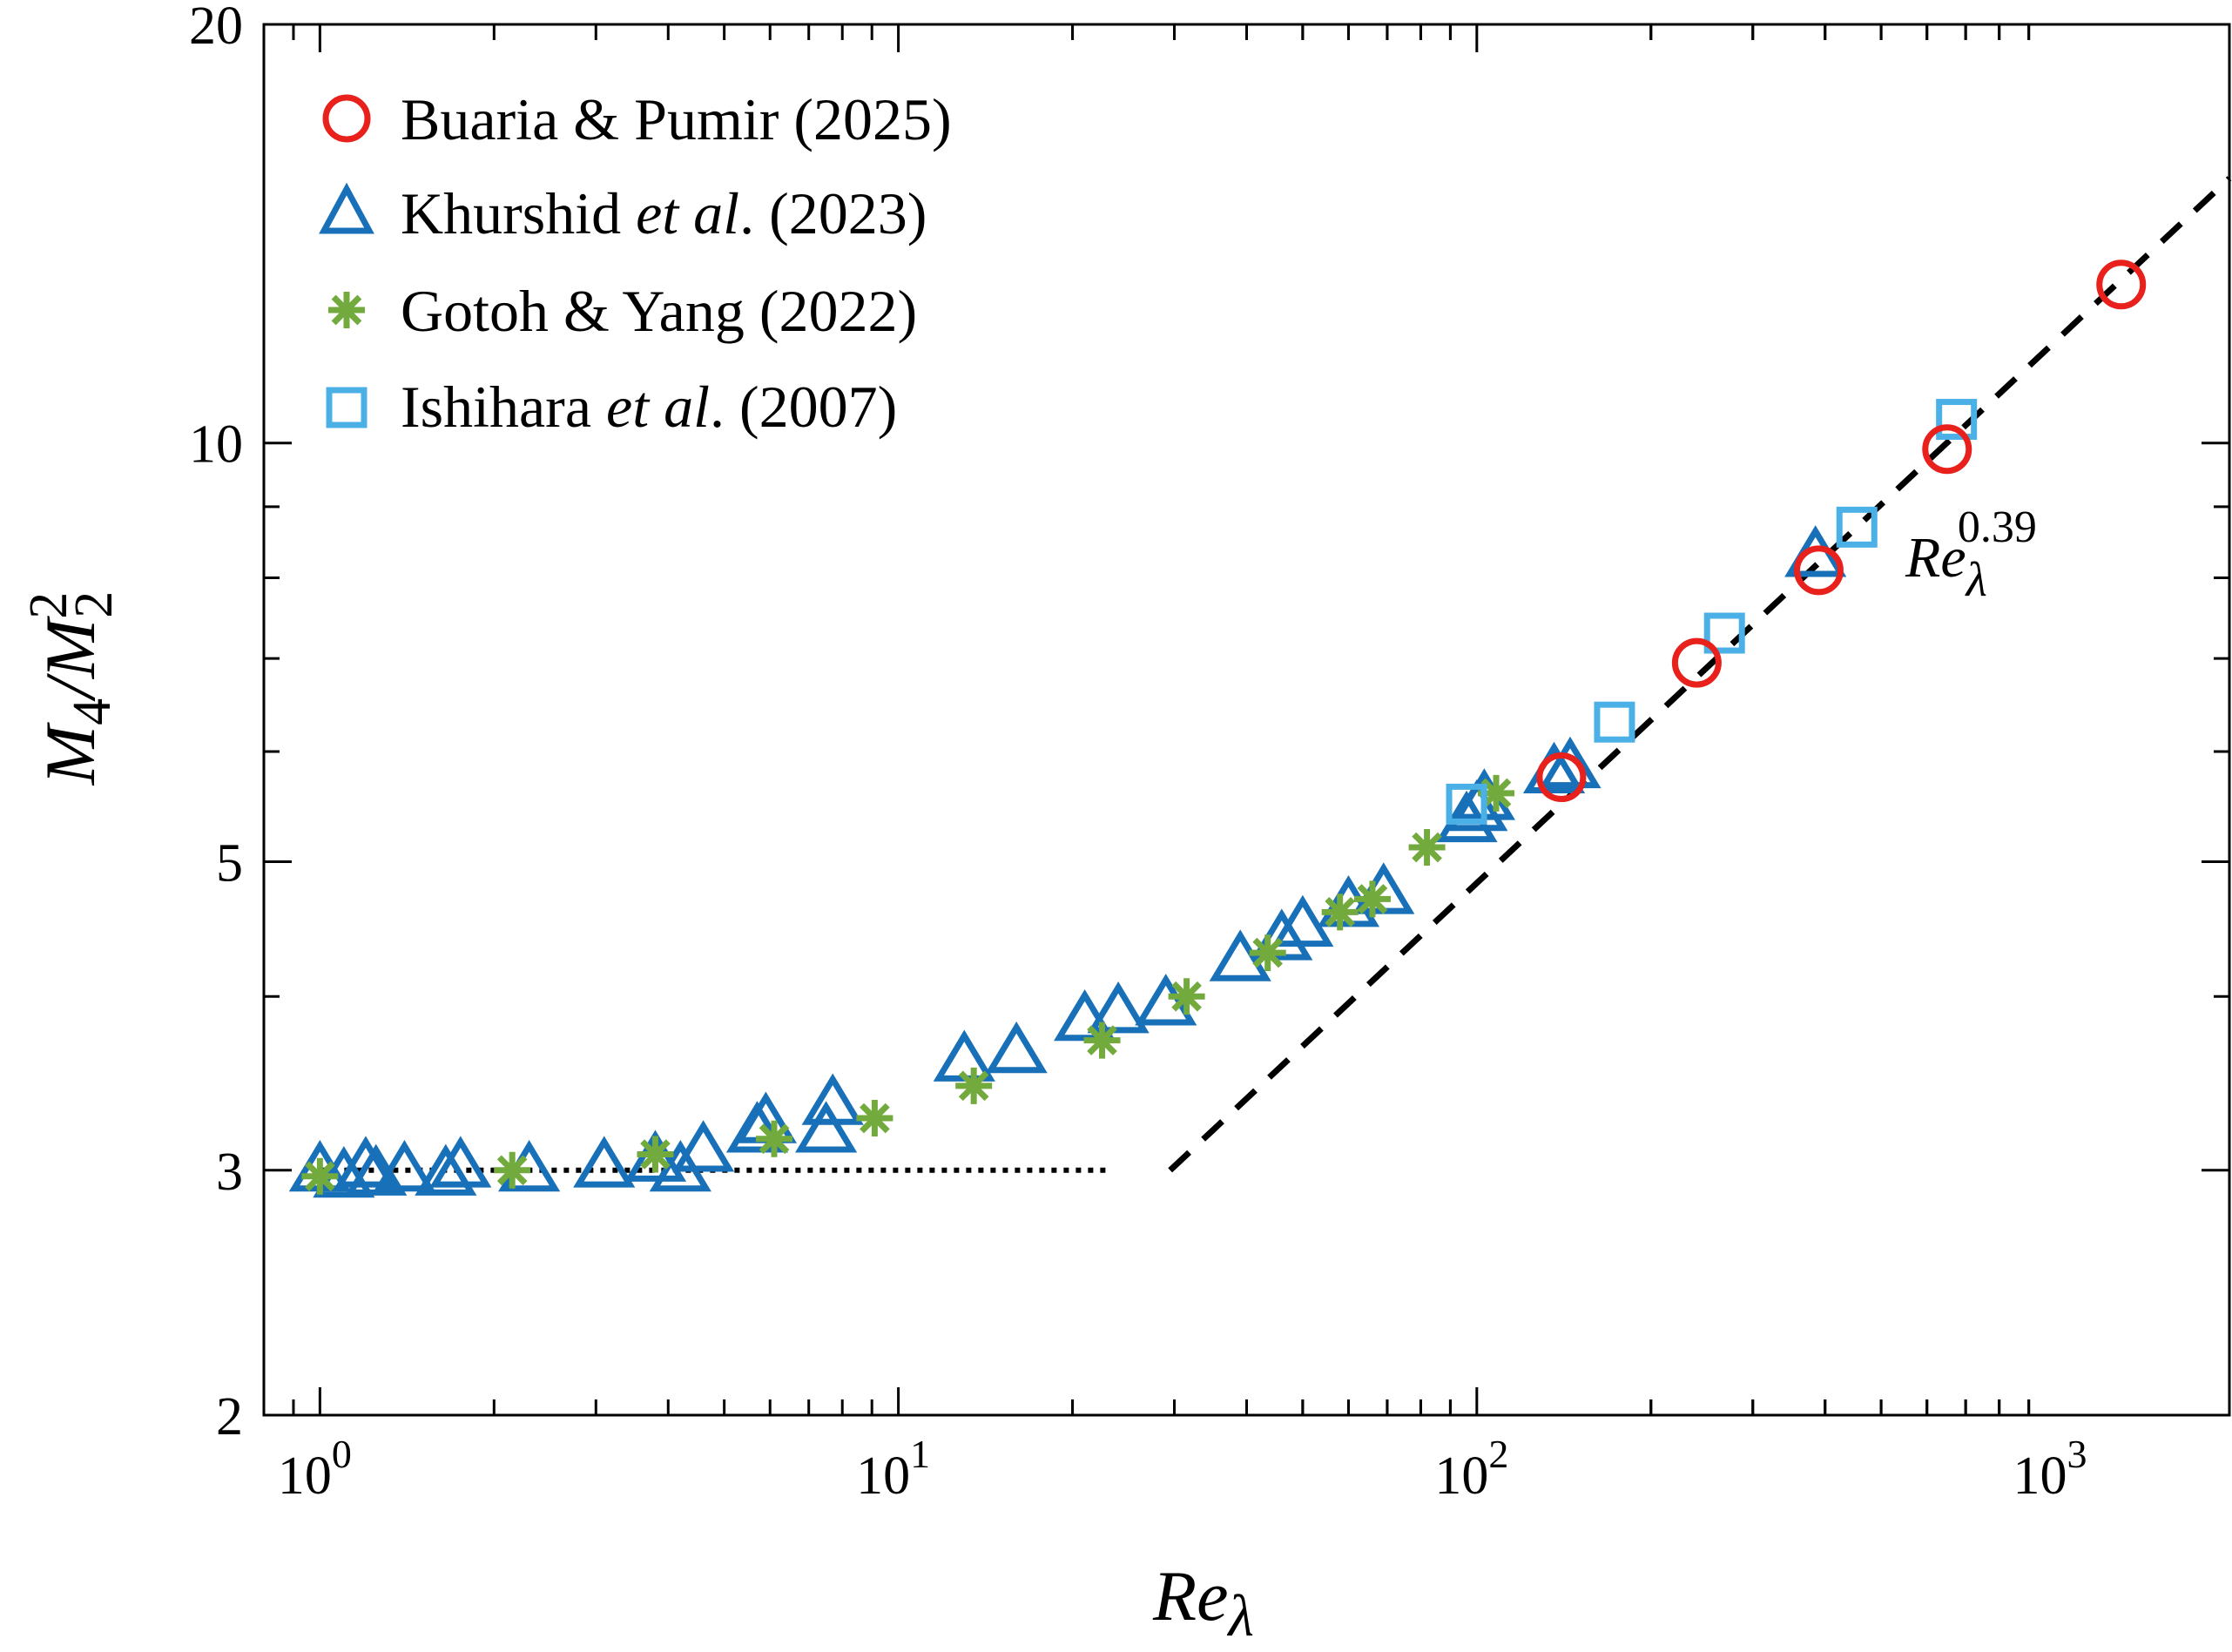  I want to click on y-axis-title-m2-sup: 2, so click(48, 605).